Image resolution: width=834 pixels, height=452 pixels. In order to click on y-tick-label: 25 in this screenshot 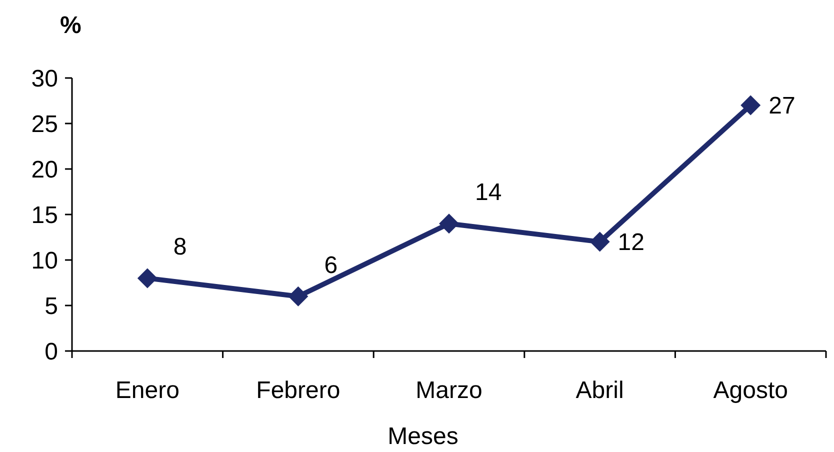, I will do `click(44, 124)`.